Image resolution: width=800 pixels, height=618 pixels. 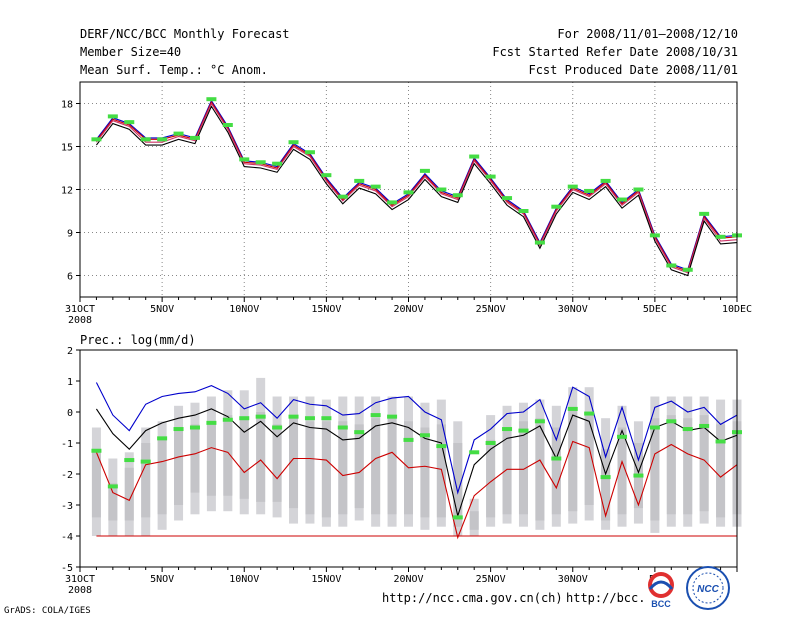 I want to click on footer-url-main: http://ncc.cma.gov.cn(ch), so click(x=472, y=598).